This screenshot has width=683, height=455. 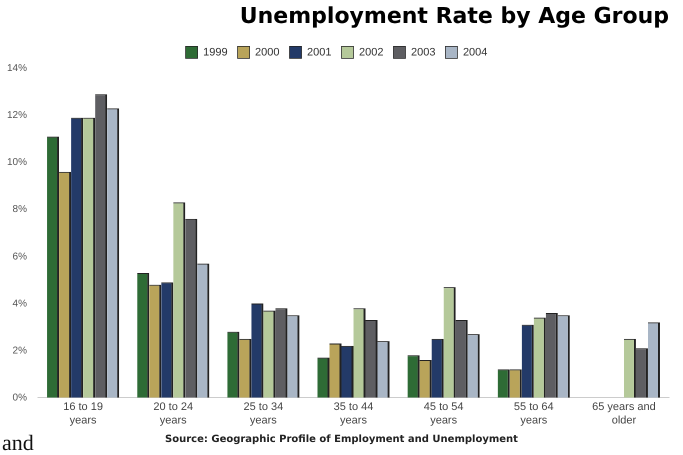 What do you see at coordinates (20, 398) in the screenshot?
I see `y-tick-label: 0%` at bounding box center [20, 398].